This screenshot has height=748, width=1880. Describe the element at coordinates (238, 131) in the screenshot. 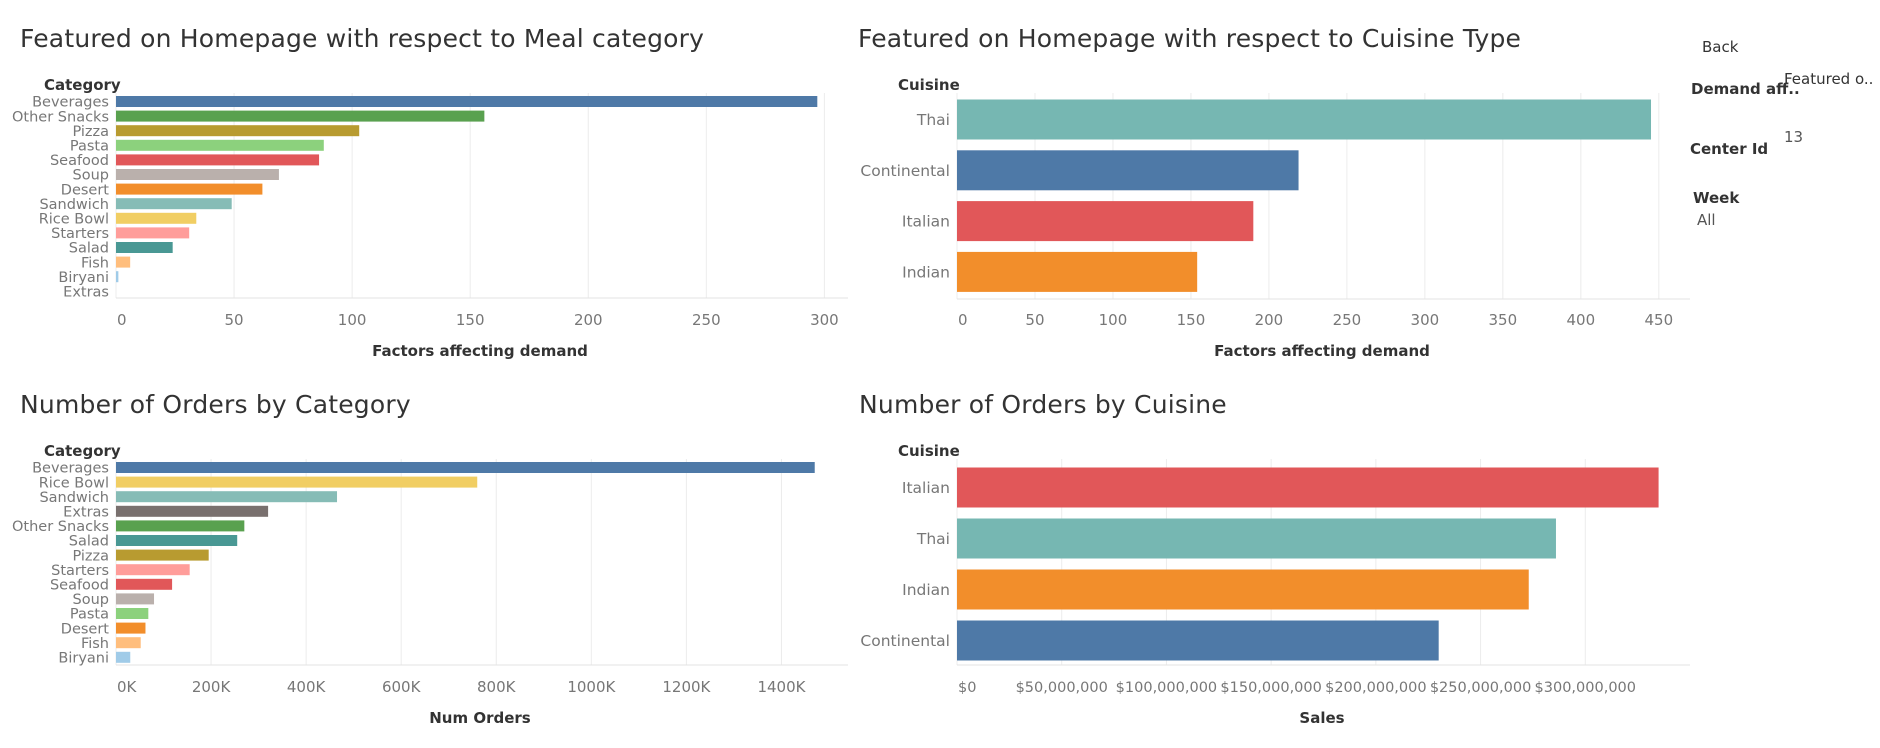

I see `bar-pizza` at that location.